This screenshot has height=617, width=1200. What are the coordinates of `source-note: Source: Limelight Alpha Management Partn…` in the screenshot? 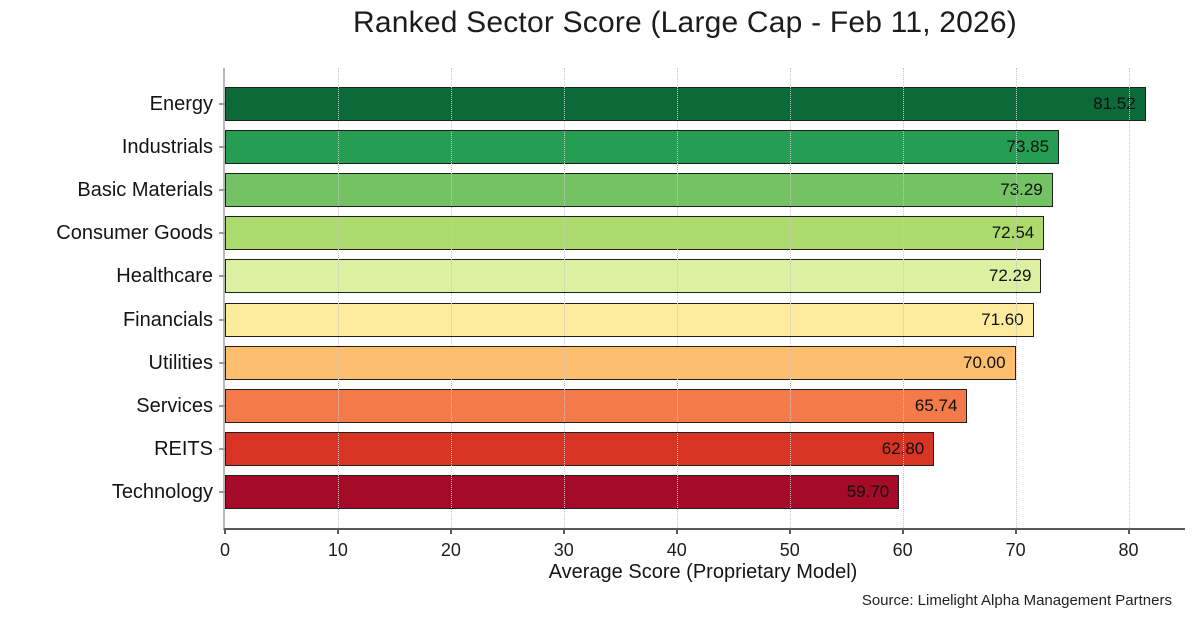 It's located at (1016, 600).